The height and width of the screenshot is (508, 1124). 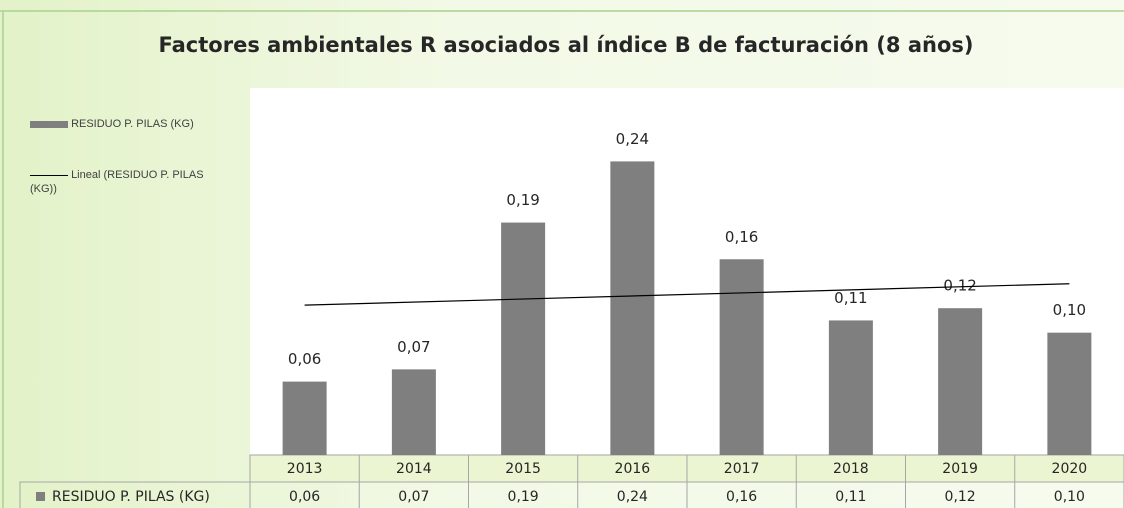 I want to click on x-tick-label: 2013, so click(x=305, y=469).